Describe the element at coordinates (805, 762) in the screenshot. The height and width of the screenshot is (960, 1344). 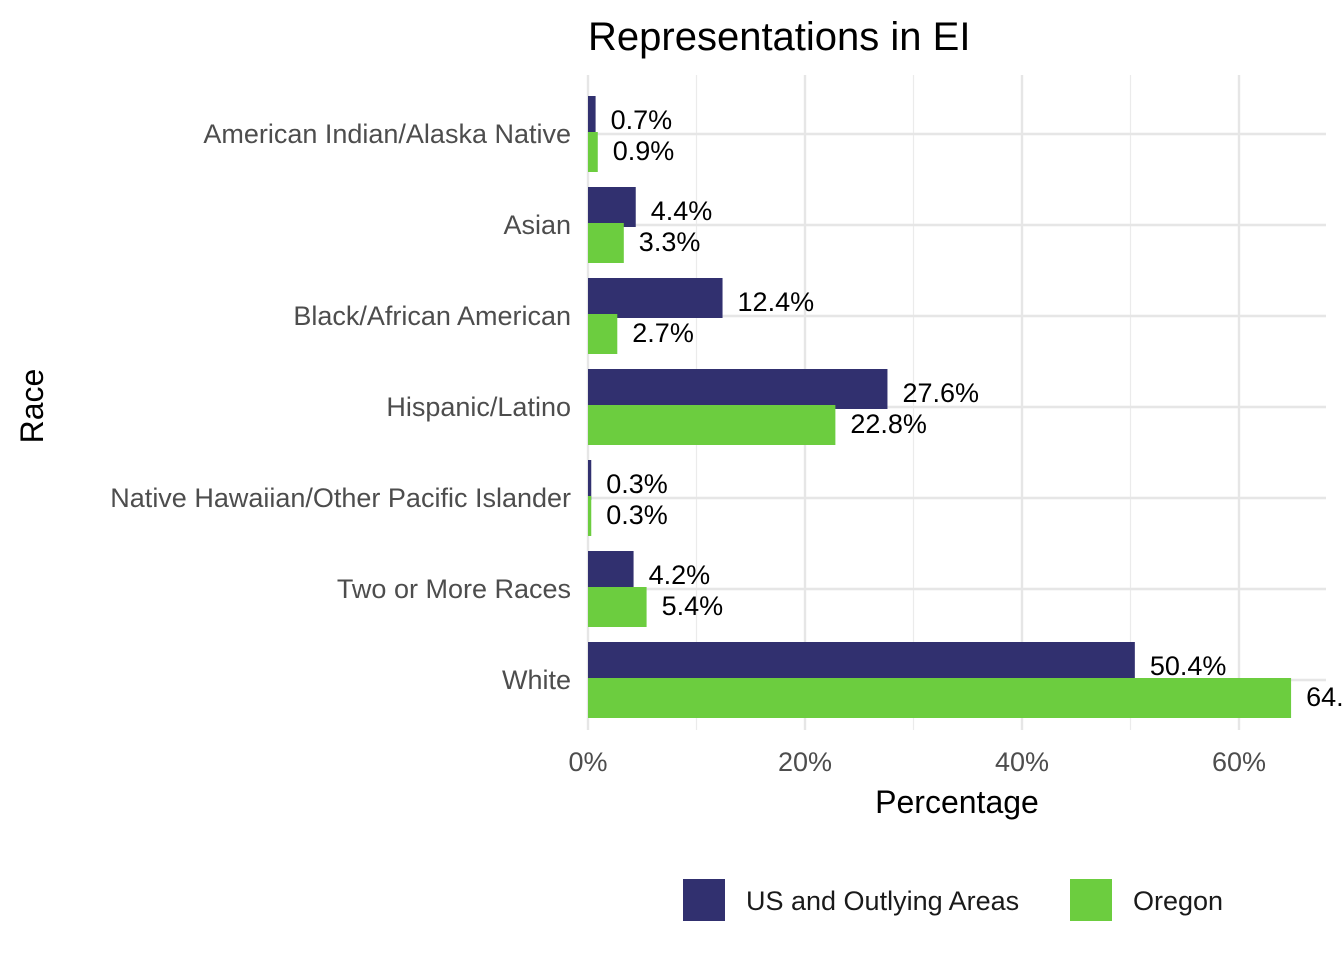
I see `x-tick-label: 20%` at that location.